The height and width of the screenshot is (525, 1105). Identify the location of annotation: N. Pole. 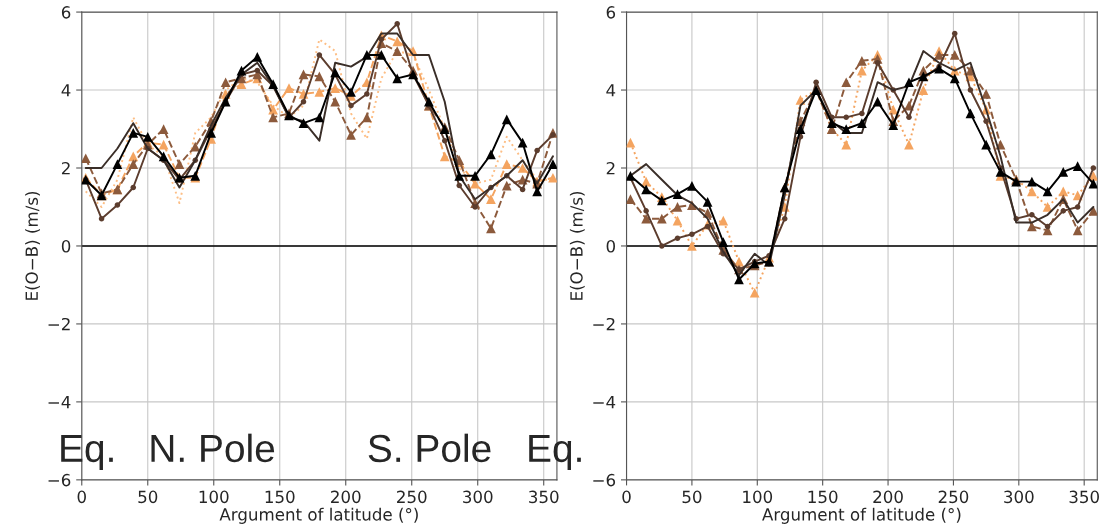
(213, 448).